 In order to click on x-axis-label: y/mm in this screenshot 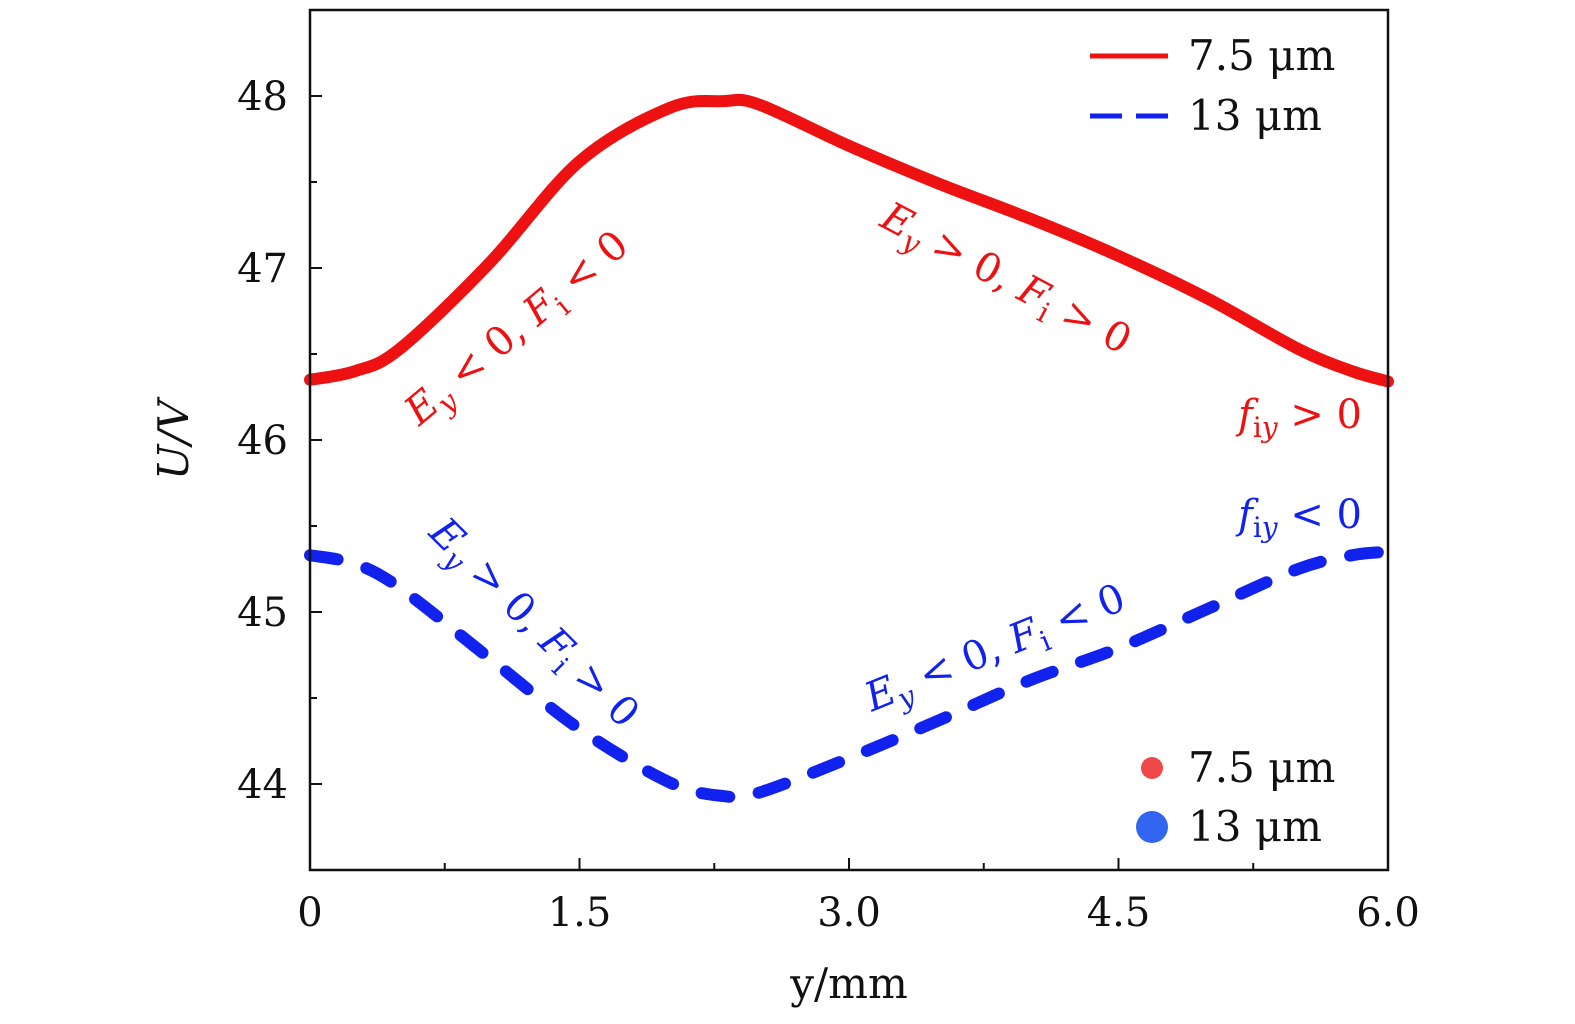, I will do `click(848, 983)`.